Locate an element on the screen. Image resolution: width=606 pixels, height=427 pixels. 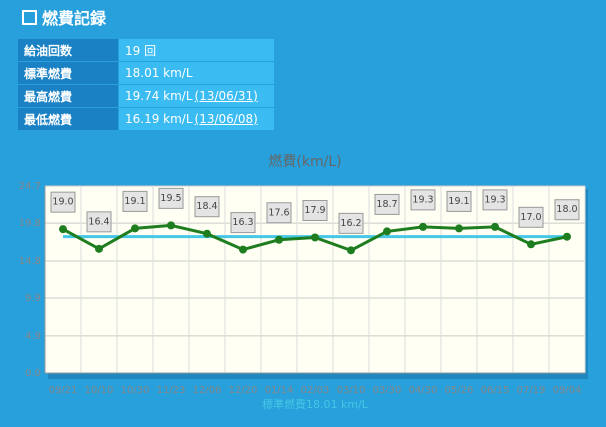
header-title: 燃費記録 is located at coordinates (74, 18).